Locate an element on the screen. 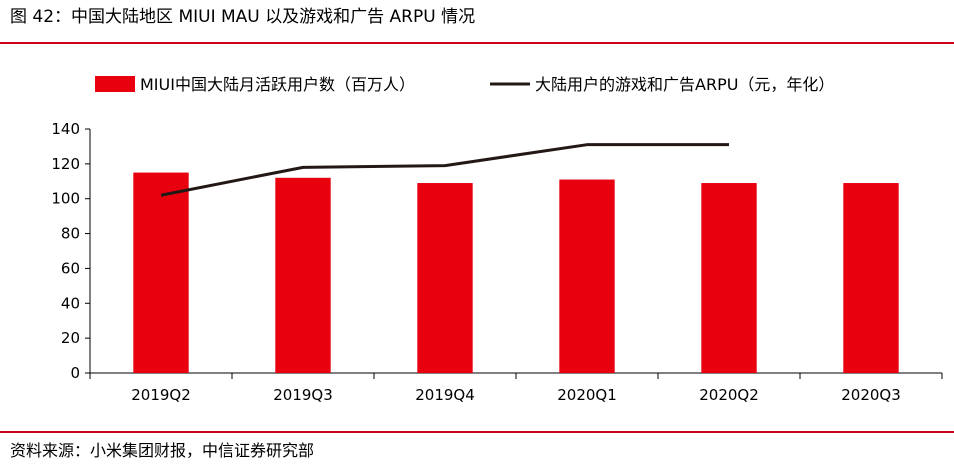  y-tick-label: 0 is located at coordinates (75, 373).